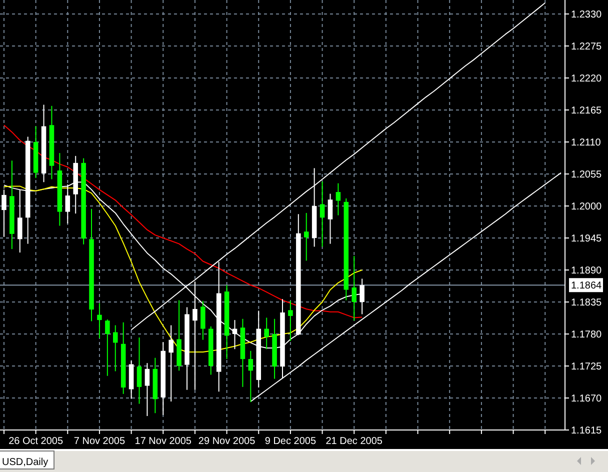 Image resolution: width=608 pixels, height=472 pixels. What do you see at coordinates (586, 78) in the screenshot?
I see `y-tick-label: 1.2220` at bounding box center [586, 78].